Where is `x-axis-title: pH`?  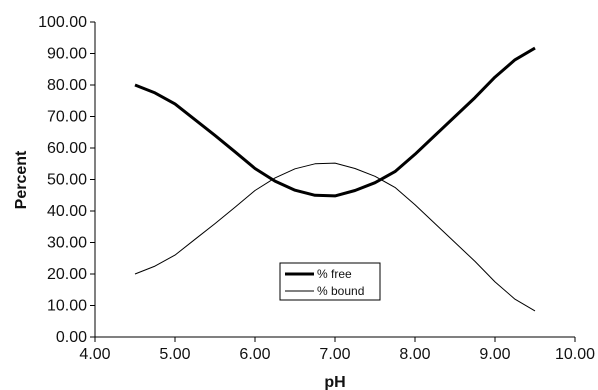
x-axis-title: pH is located at coordinates (334, 382).